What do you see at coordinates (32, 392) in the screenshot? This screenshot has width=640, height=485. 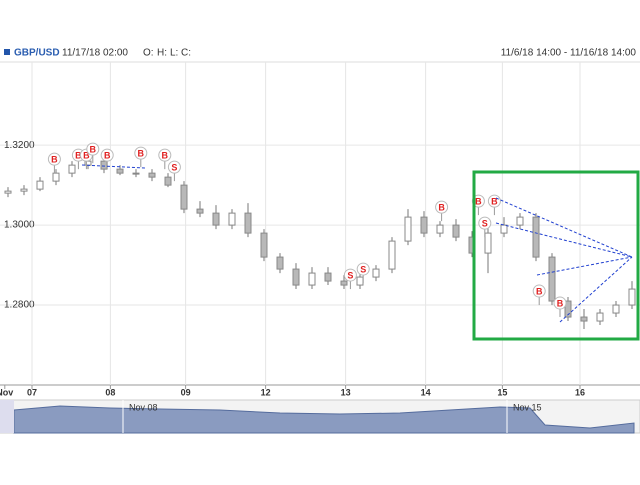 I see `x-tick-label: 07` at bounding box center [32, 392].